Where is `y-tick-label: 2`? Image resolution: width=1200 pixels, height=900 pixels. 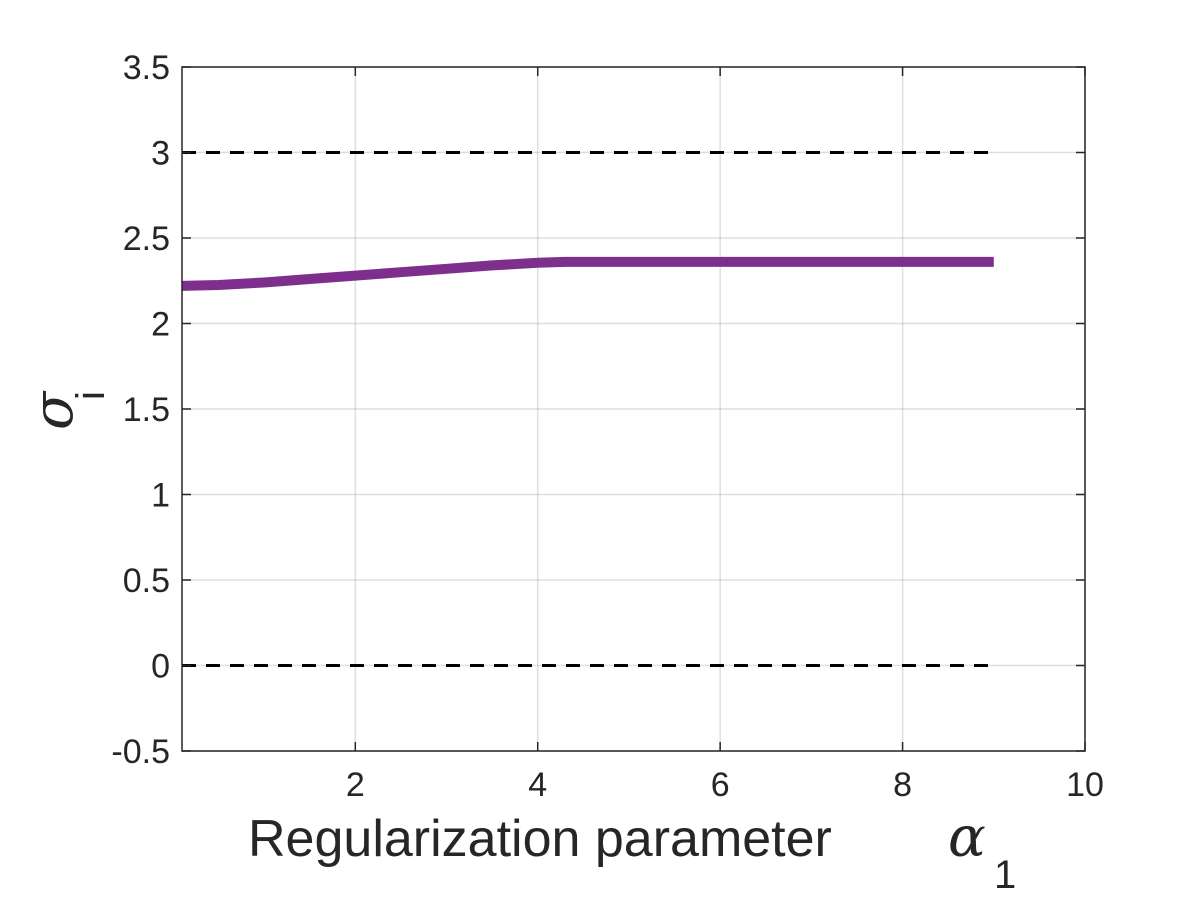
y-tick-label: 2 is located at coordinates (160, 325).